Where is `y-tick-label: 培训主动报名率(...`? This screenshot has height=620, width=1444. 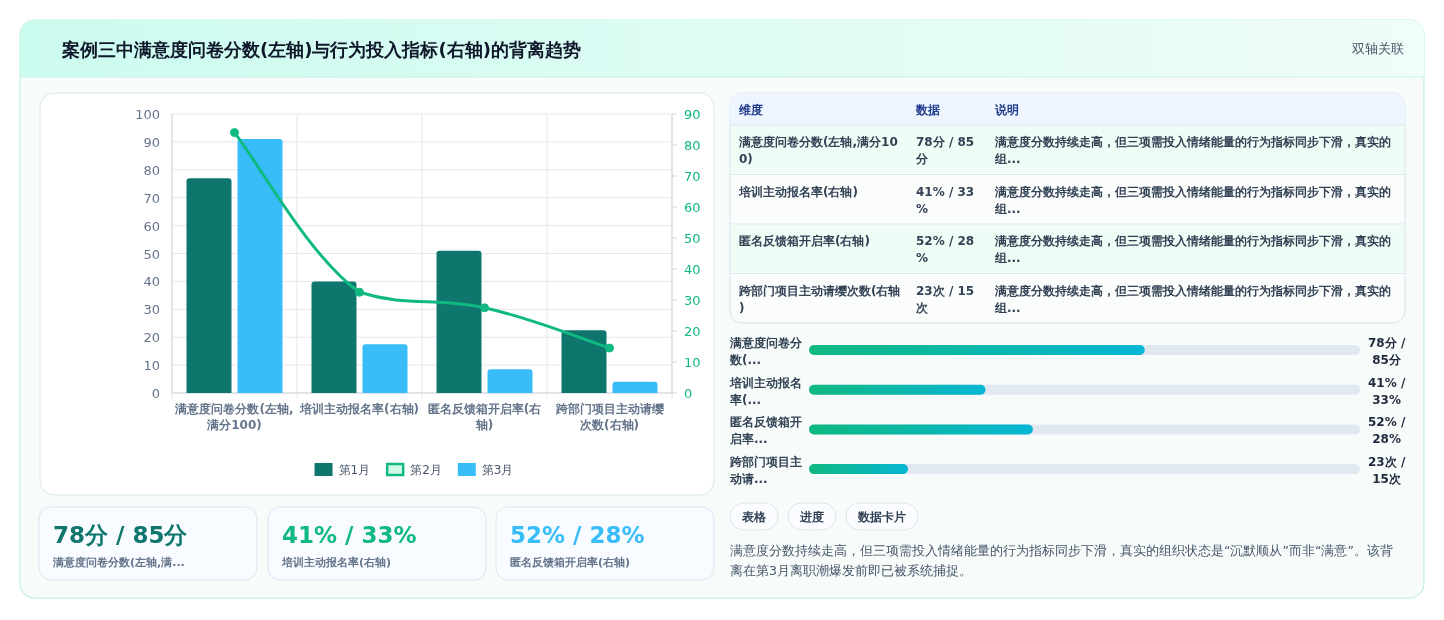
y-tick-label: 培训主动报名率(... is located at coordinates (765, 391).